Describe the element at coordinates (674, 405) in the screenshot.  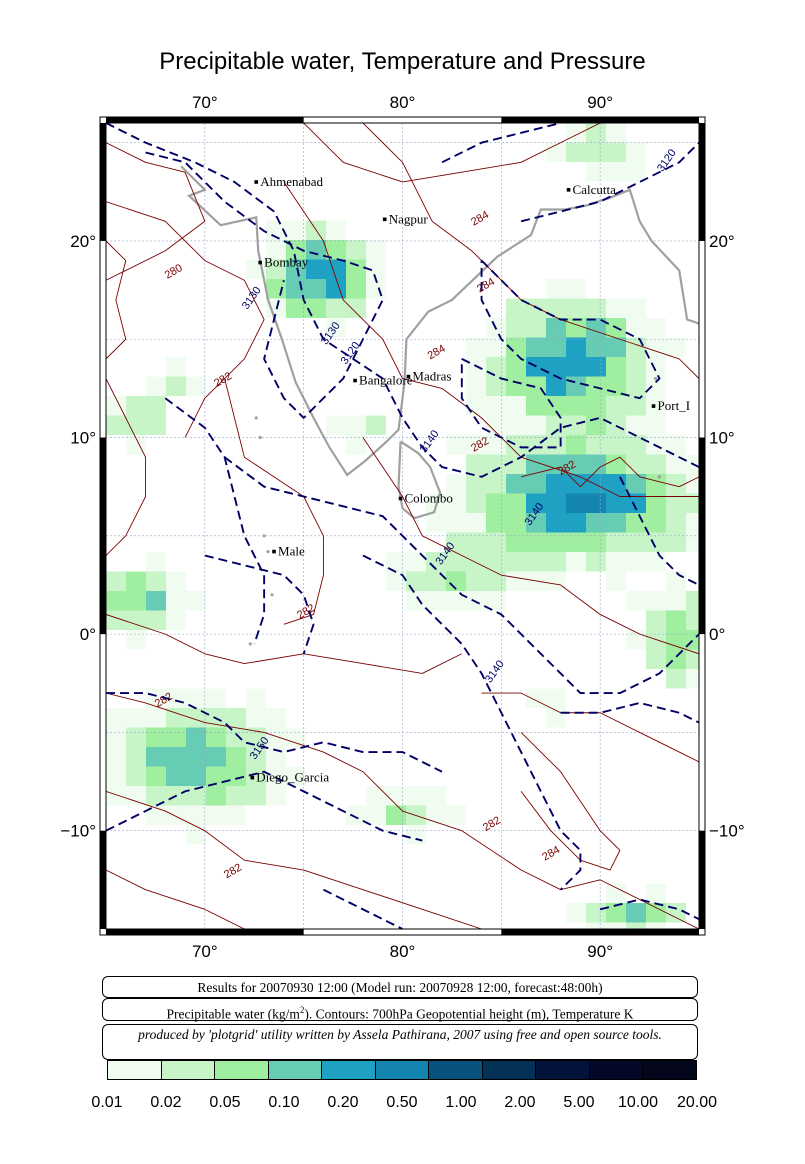
I see `city-label-port_i: Port_I` at that location.